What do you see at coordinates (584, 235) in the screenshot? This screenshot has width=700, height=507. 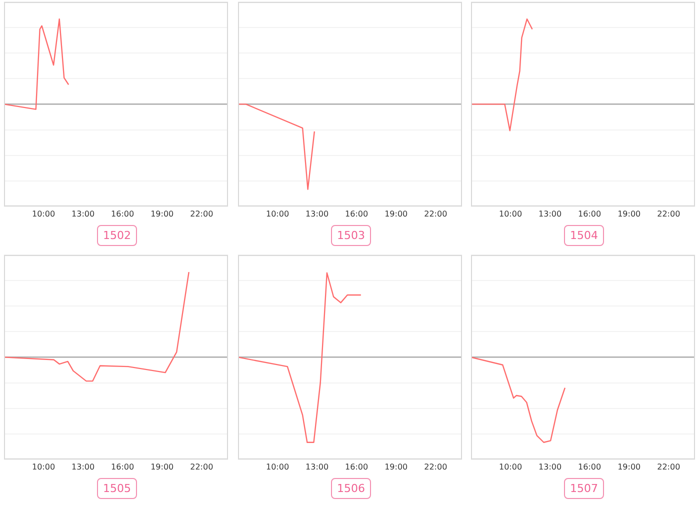 I see `text: 1504` at bounding box center [584, 235].